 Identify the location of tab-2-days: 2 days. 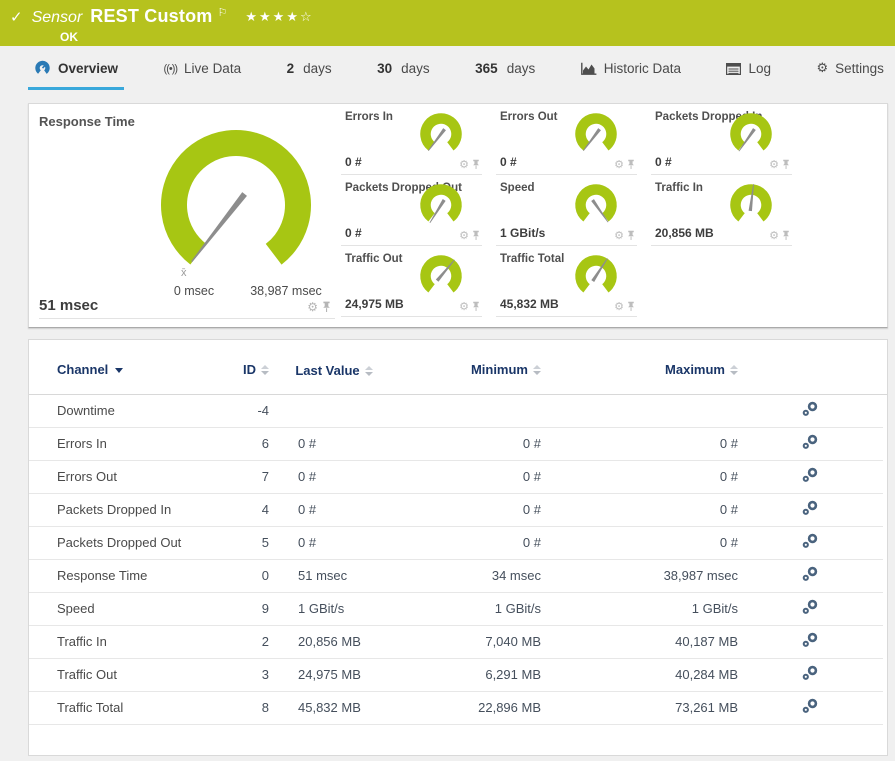
(309, 75).